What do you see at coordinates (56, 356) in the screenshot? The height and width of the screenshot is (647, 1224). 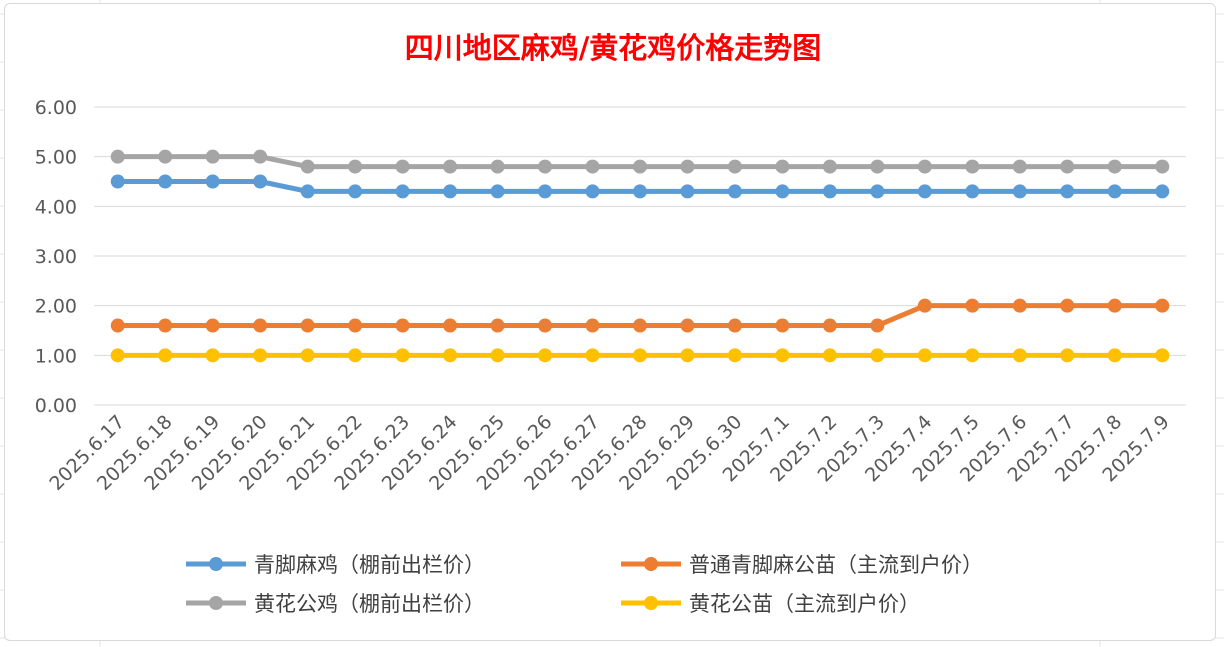 I see `y-tick-label: 1.00` at bounding box center [56, 356].